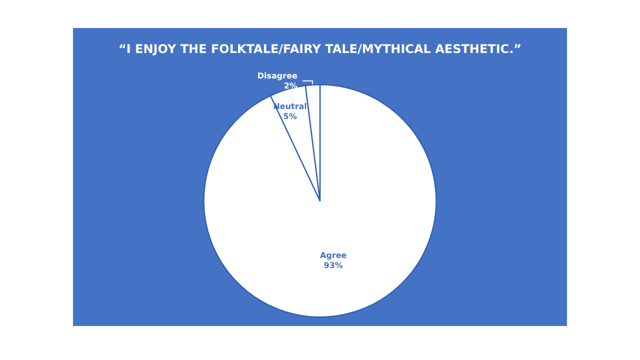  Describe the element at coordinates (320, 49) in the screenshot. I see `chart-title: “I ENJOY THE FOLKTALE/FAIRY TALE/MYTHICAL AESTHETIC.”` at that location.